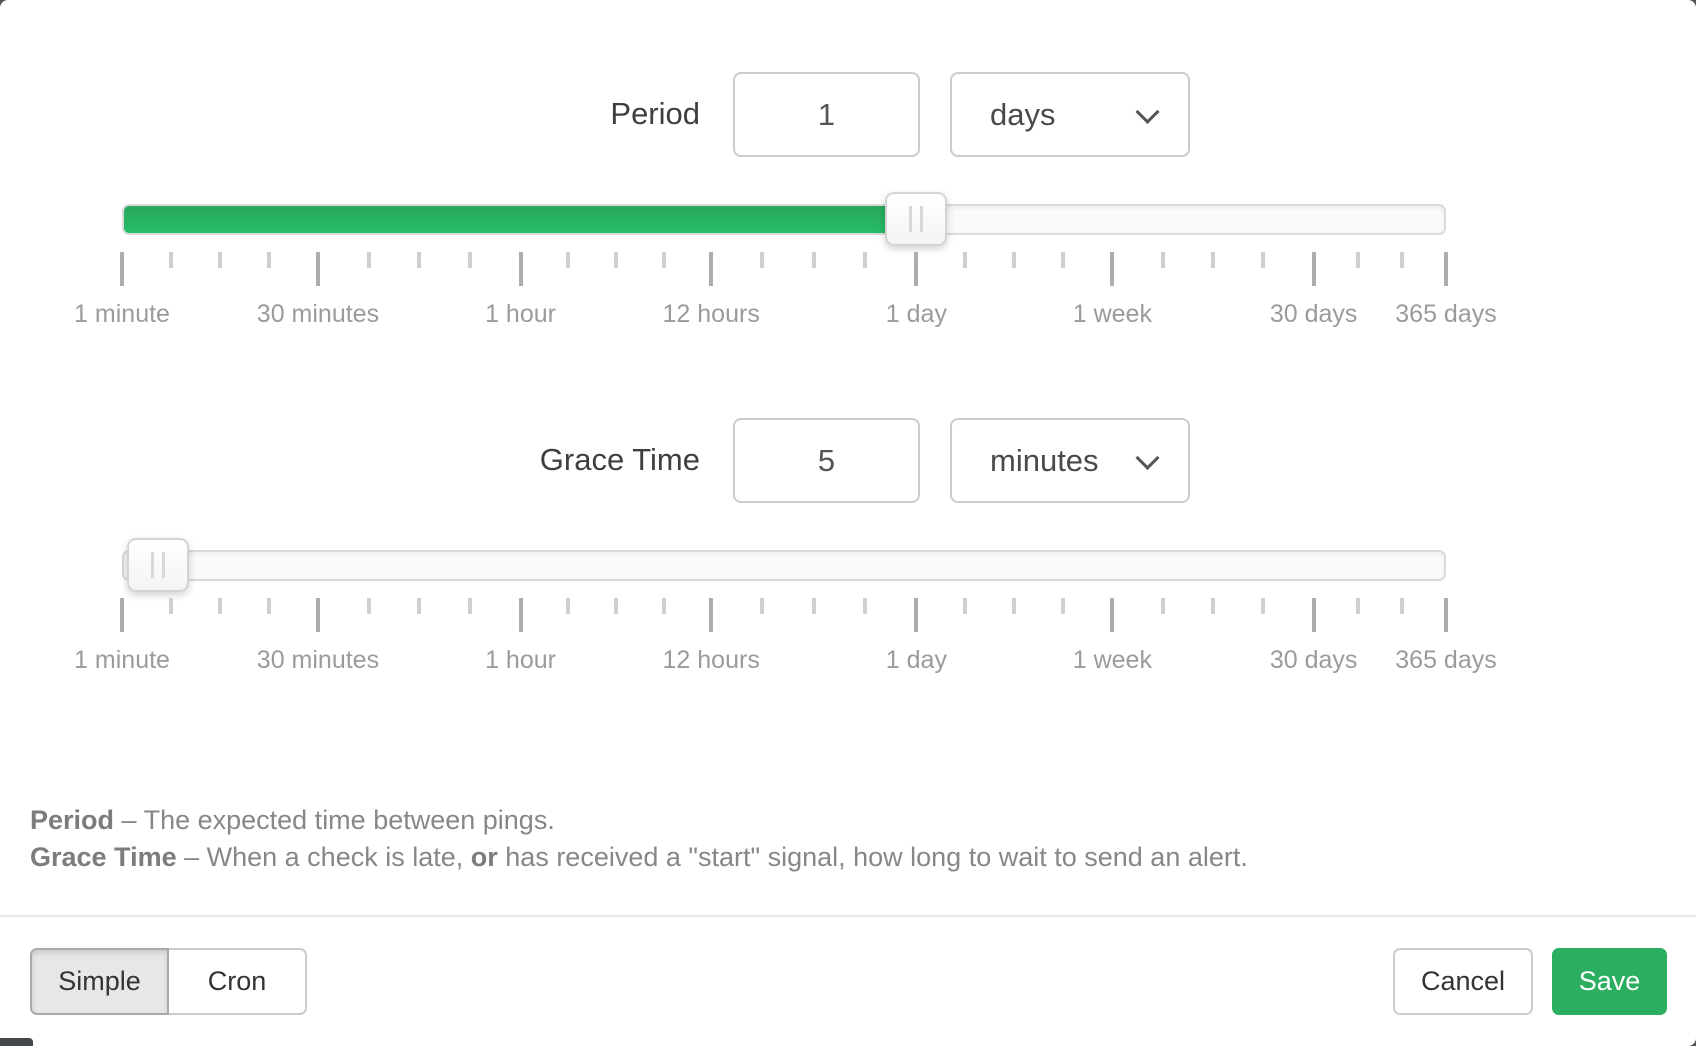 The image size is (1696, 1046). Describe the element at coordinates (848, 916) in the screenshot. I see `footer-divider` at that location.